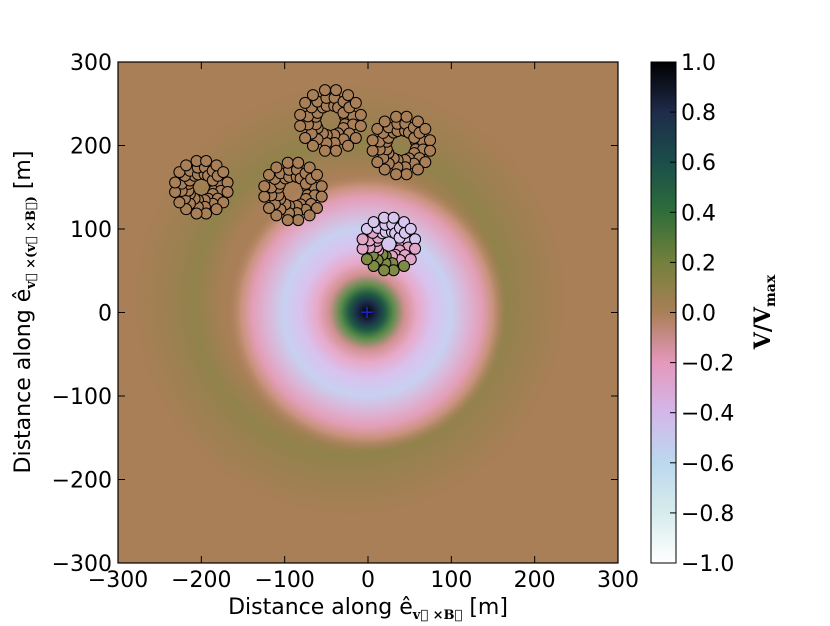  I want to click on colorbar-ticks: −1.0 −0.8 −0.6 −0.4 −0.2 0.0 0.2 0.4 0.6 0.8 1.0, so click(702, 314).